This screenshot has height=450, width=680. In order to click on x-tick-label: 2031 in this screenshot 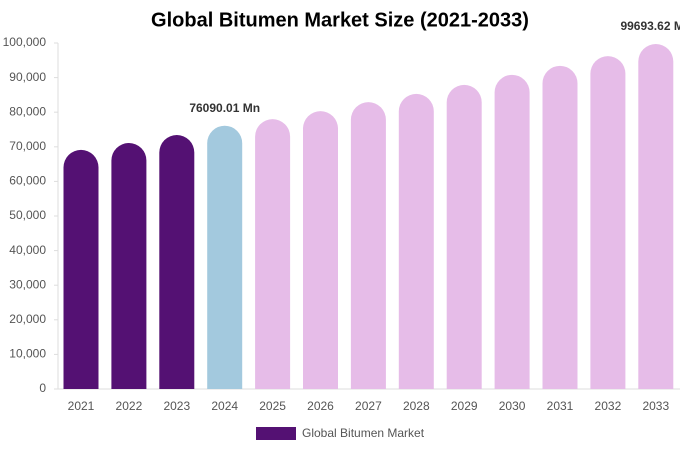, I will do `click(560, 406)`.